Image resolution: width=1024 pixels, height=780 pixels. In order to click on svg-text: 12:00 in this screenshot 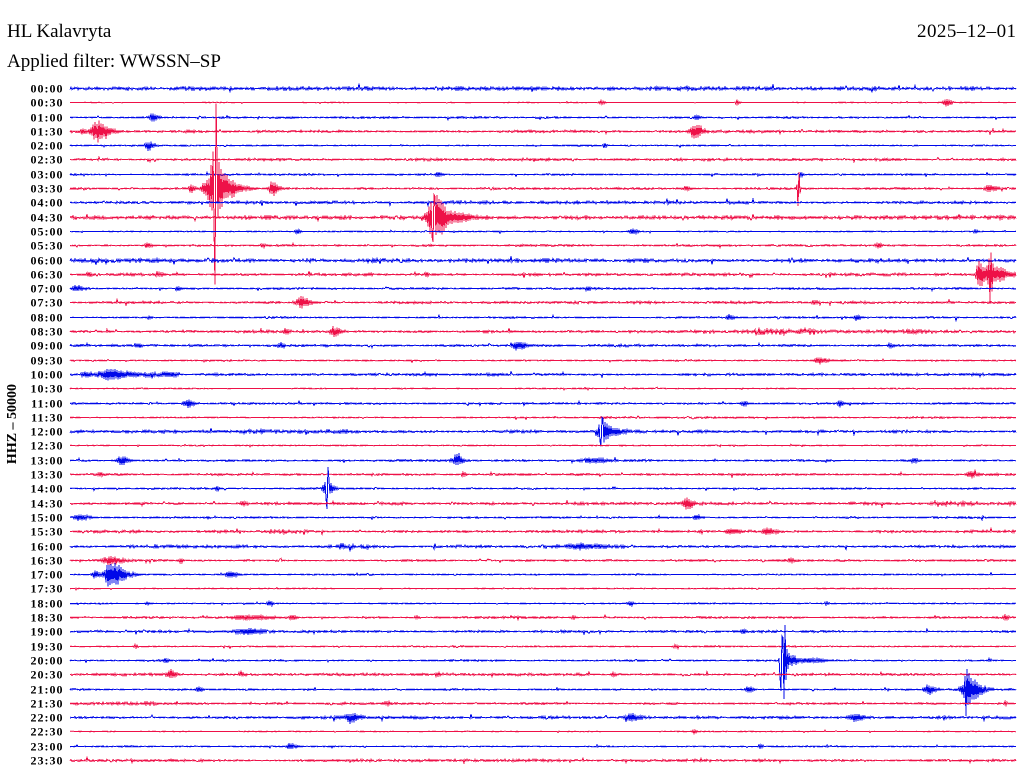, I will do `click(47, 431)`.